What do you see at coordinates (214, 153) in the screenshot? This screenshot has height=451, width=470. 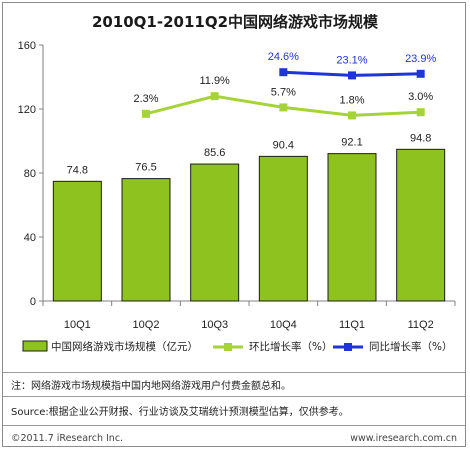 I see `bar-value-label: 85.6` at bounding box center [214, 153].